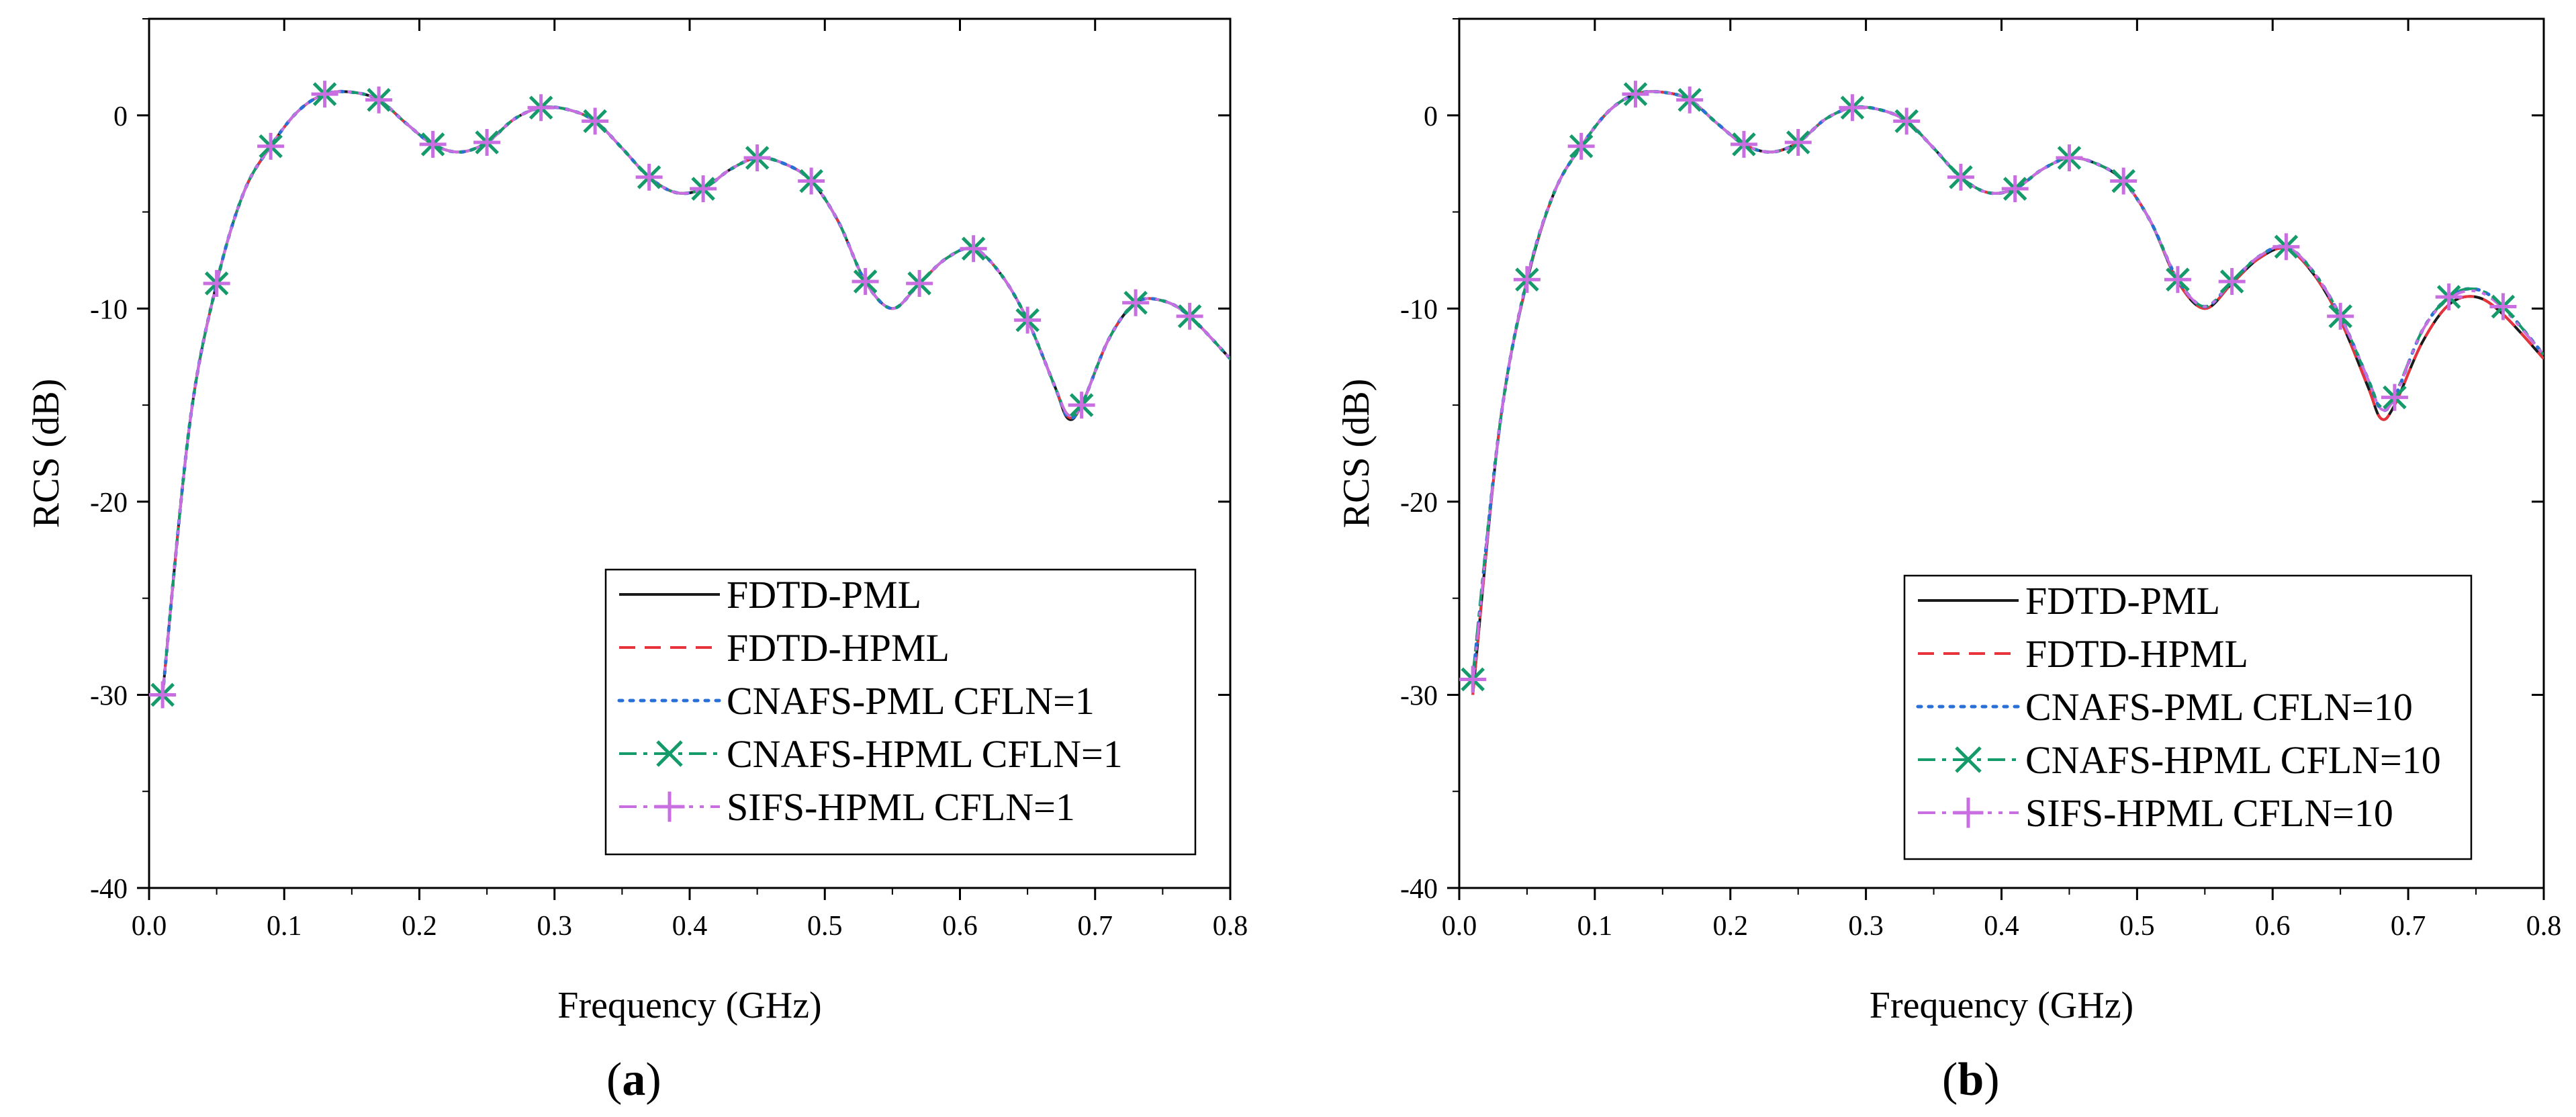  I want to click on legend-label: SIFS-HPML CFLN=1, so click(901, 807).